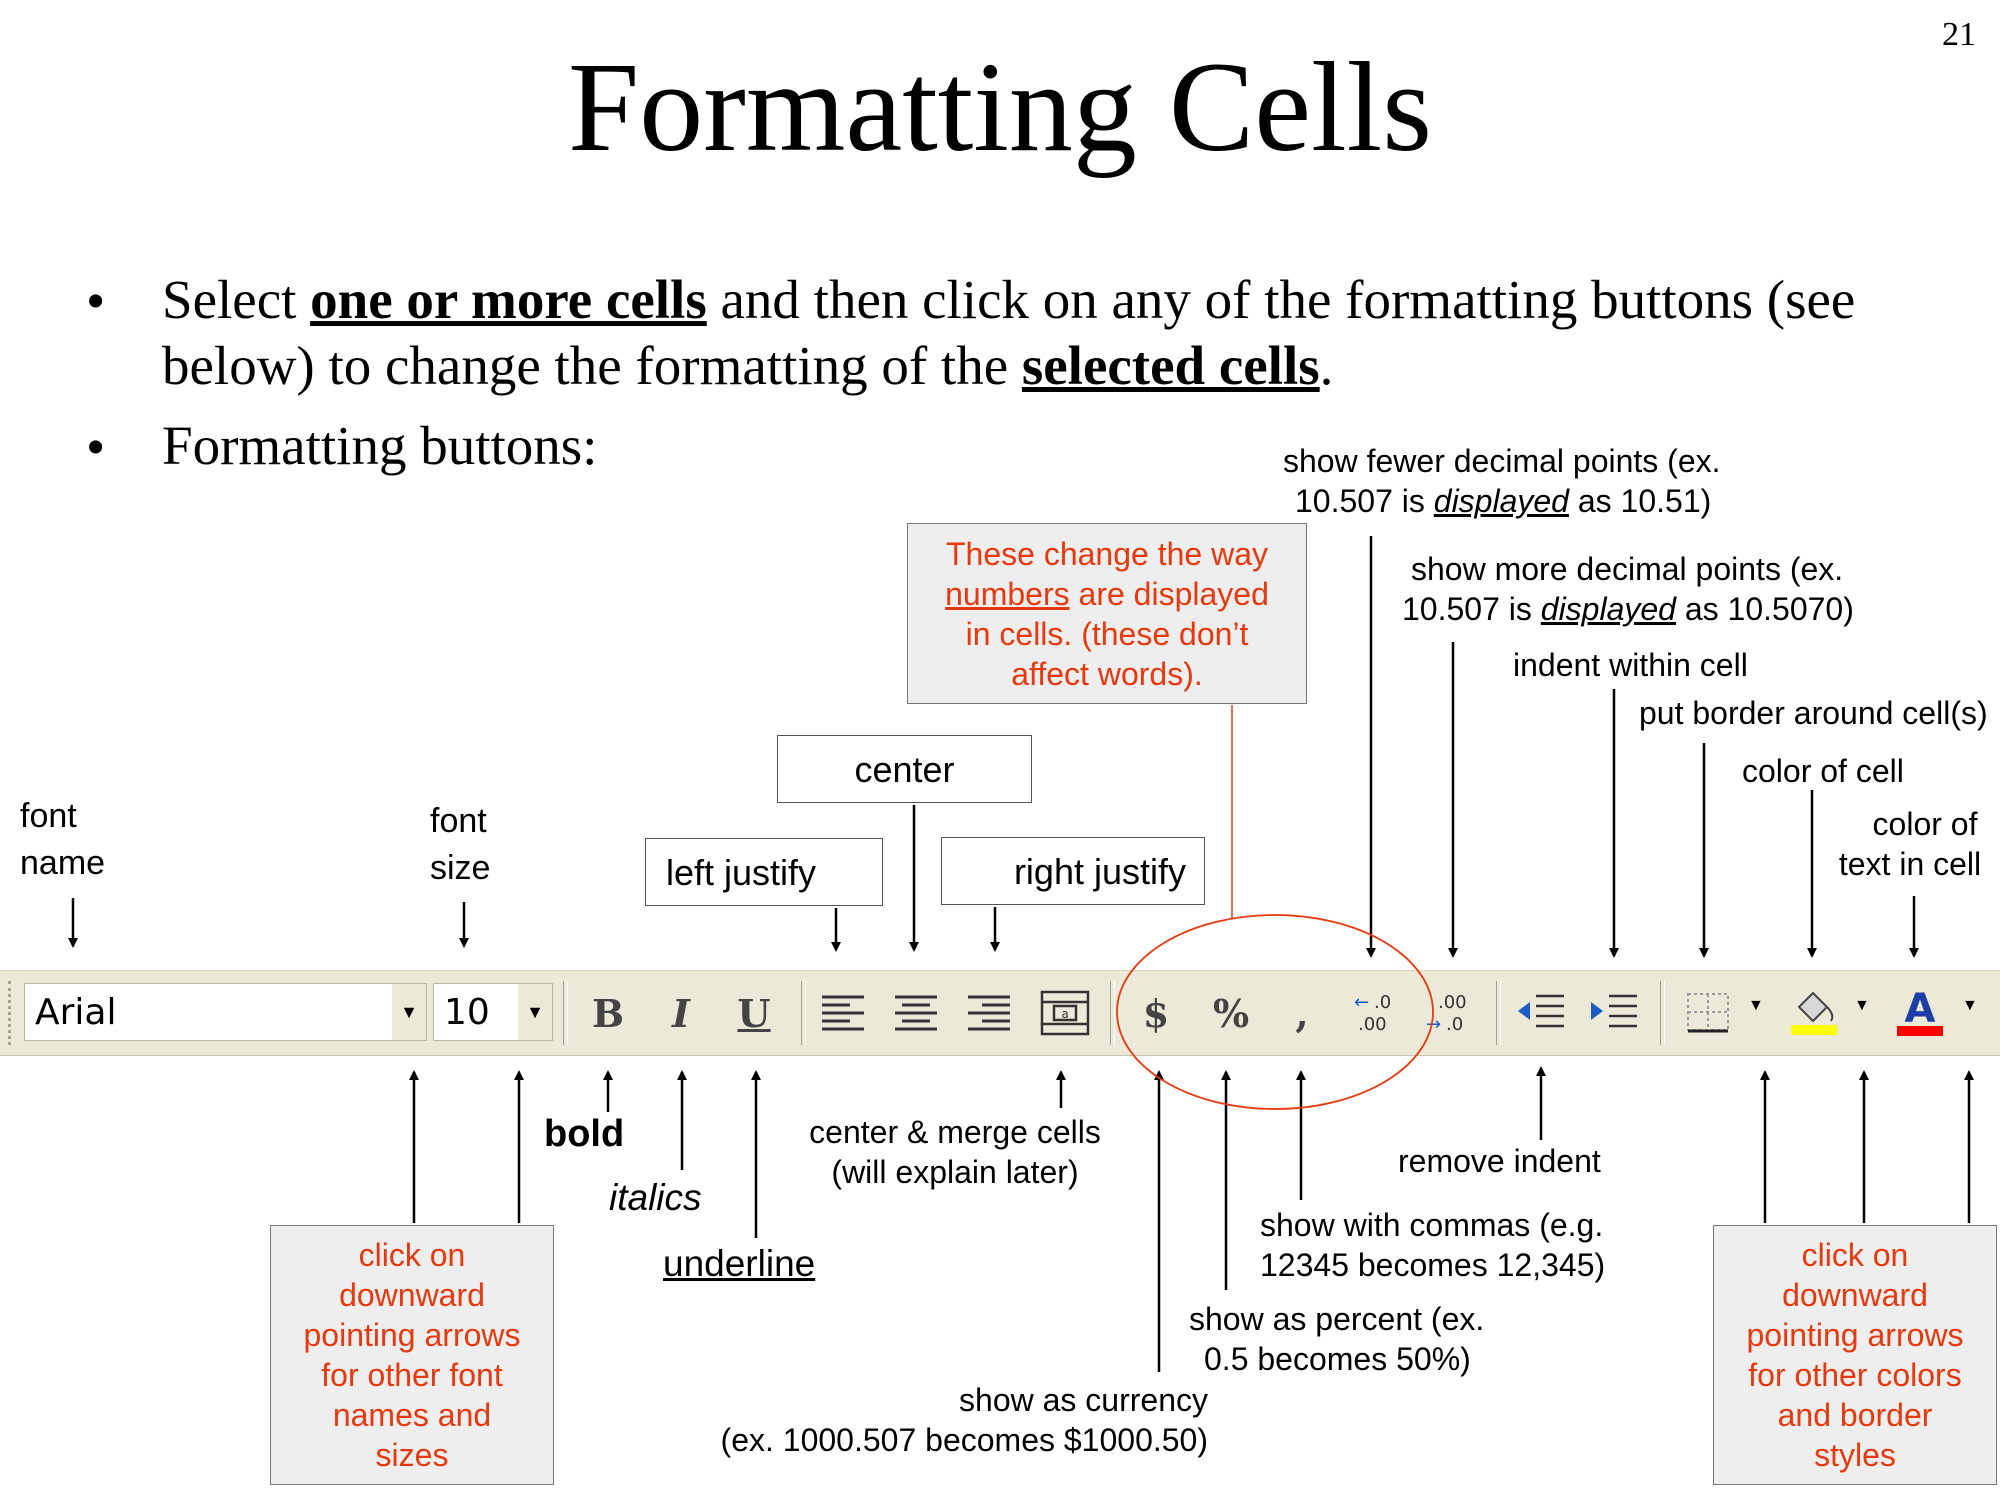 This screenshot has height=1500, width=2000. Describe the element at coordinates (1107, 674) in the screenshot. I see `note-line: affect words).` at that location.